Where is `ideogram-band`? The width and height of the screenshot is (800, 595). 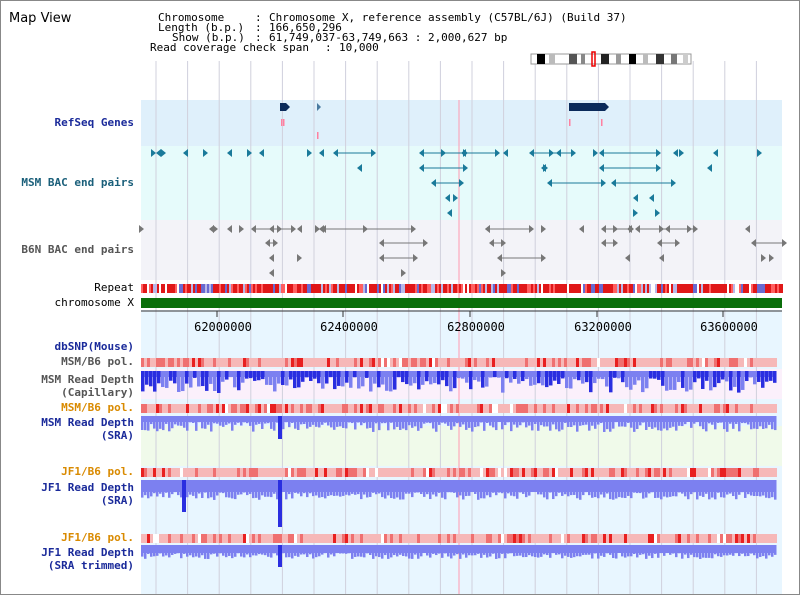 ideogram-band is located at coordinates (685, 59).